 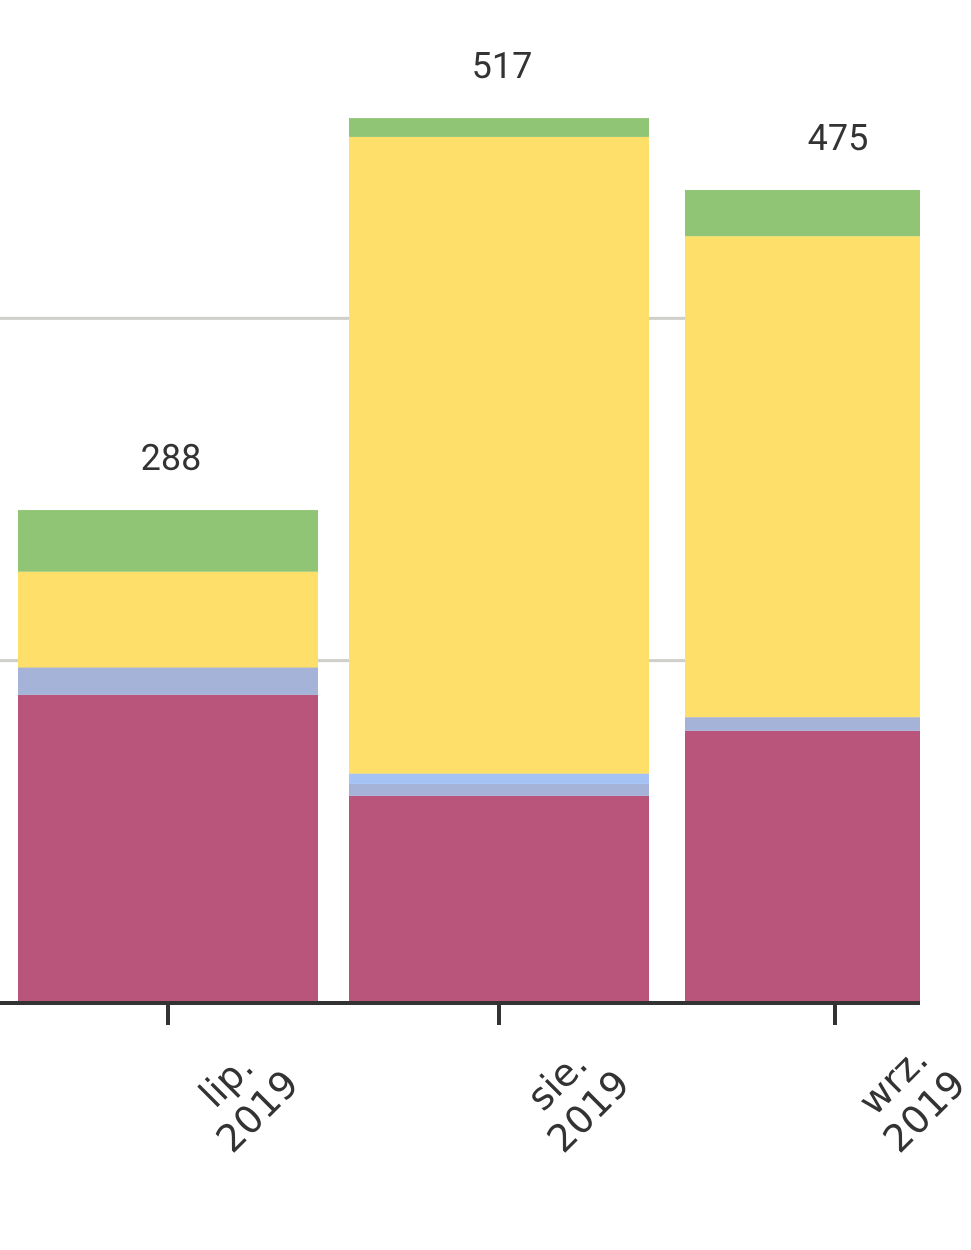 I want to click on total-label: 288, so click(x=171, y=458).